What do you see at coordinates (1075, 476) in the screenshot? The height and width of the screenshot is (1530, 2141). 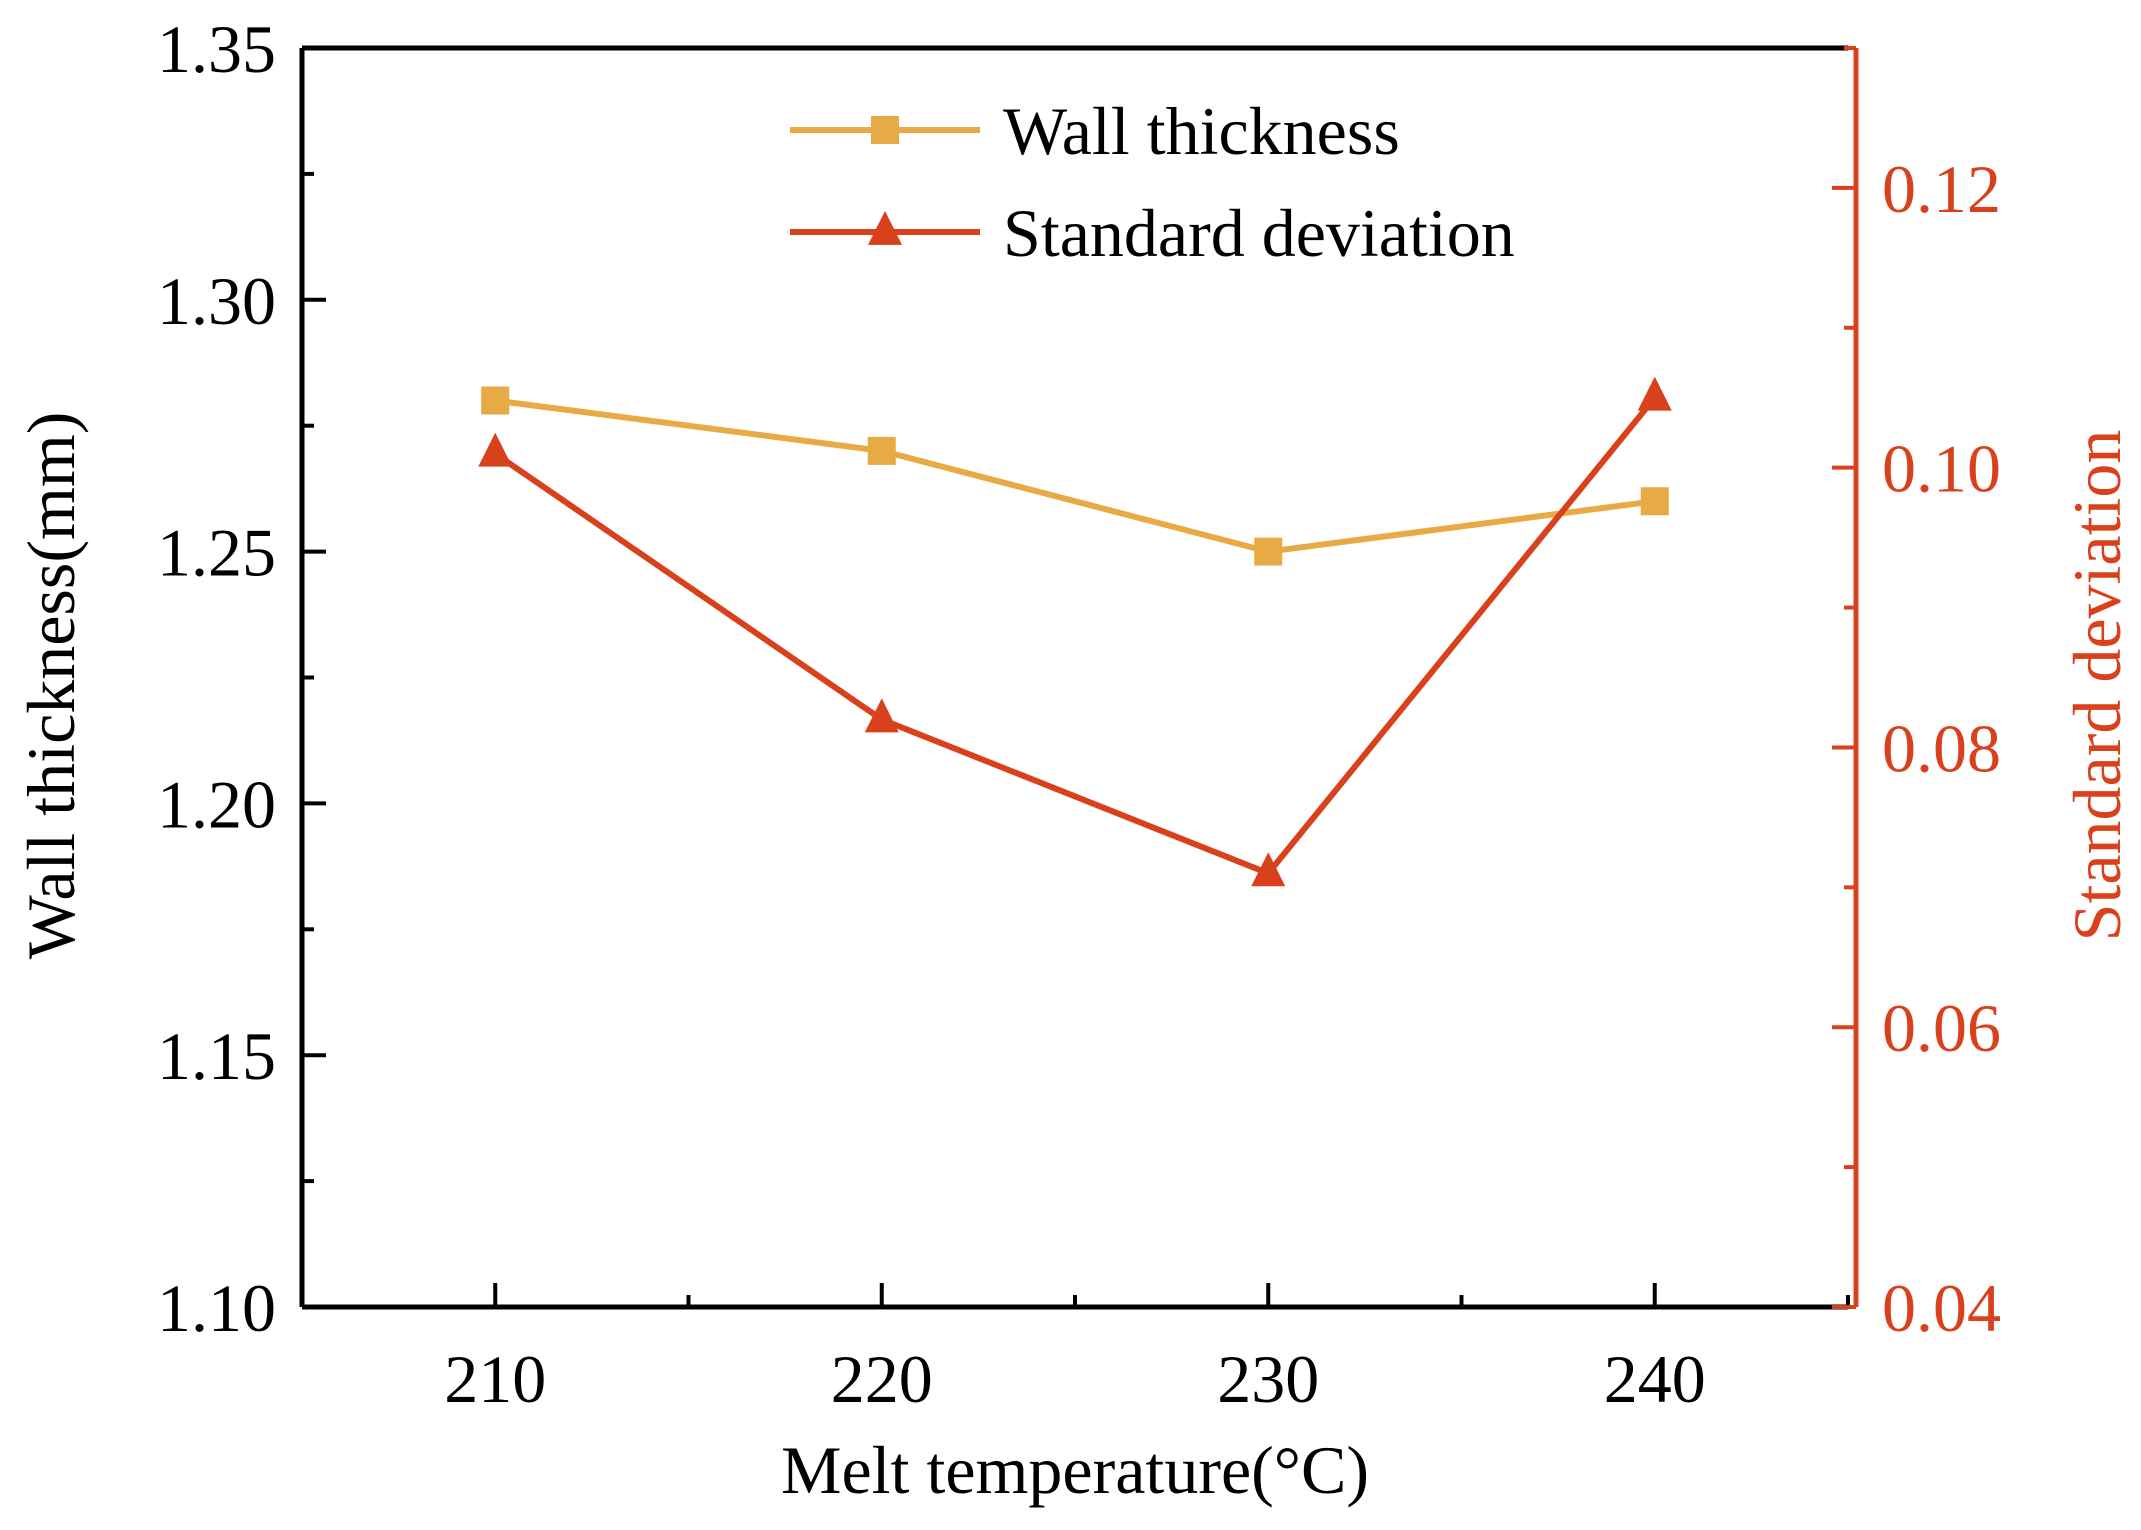 I see `series-line-wall-thickness` at bounding box center [1075, 476].